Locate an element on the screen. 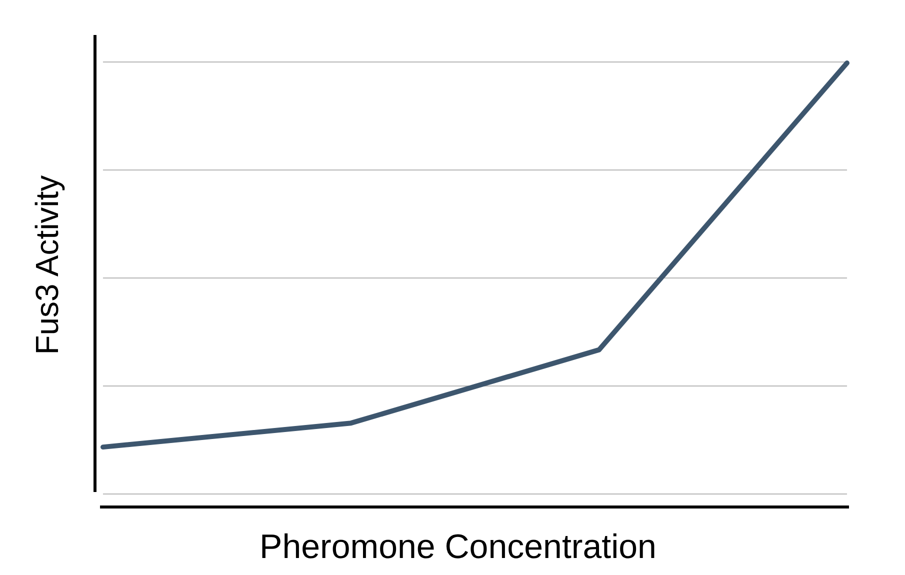 The width and height of the screenshot is (905, 575). x-axis-title: Pheromone Concentration is located at coordinates (458, 547).